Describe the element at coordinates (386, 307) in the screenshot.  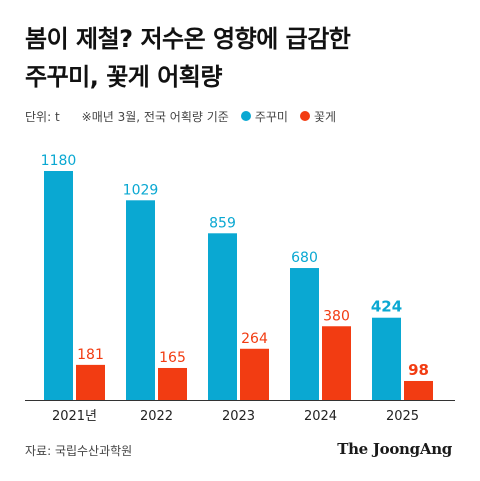
I see `data-label-jukkumi-4: 424` at that location.